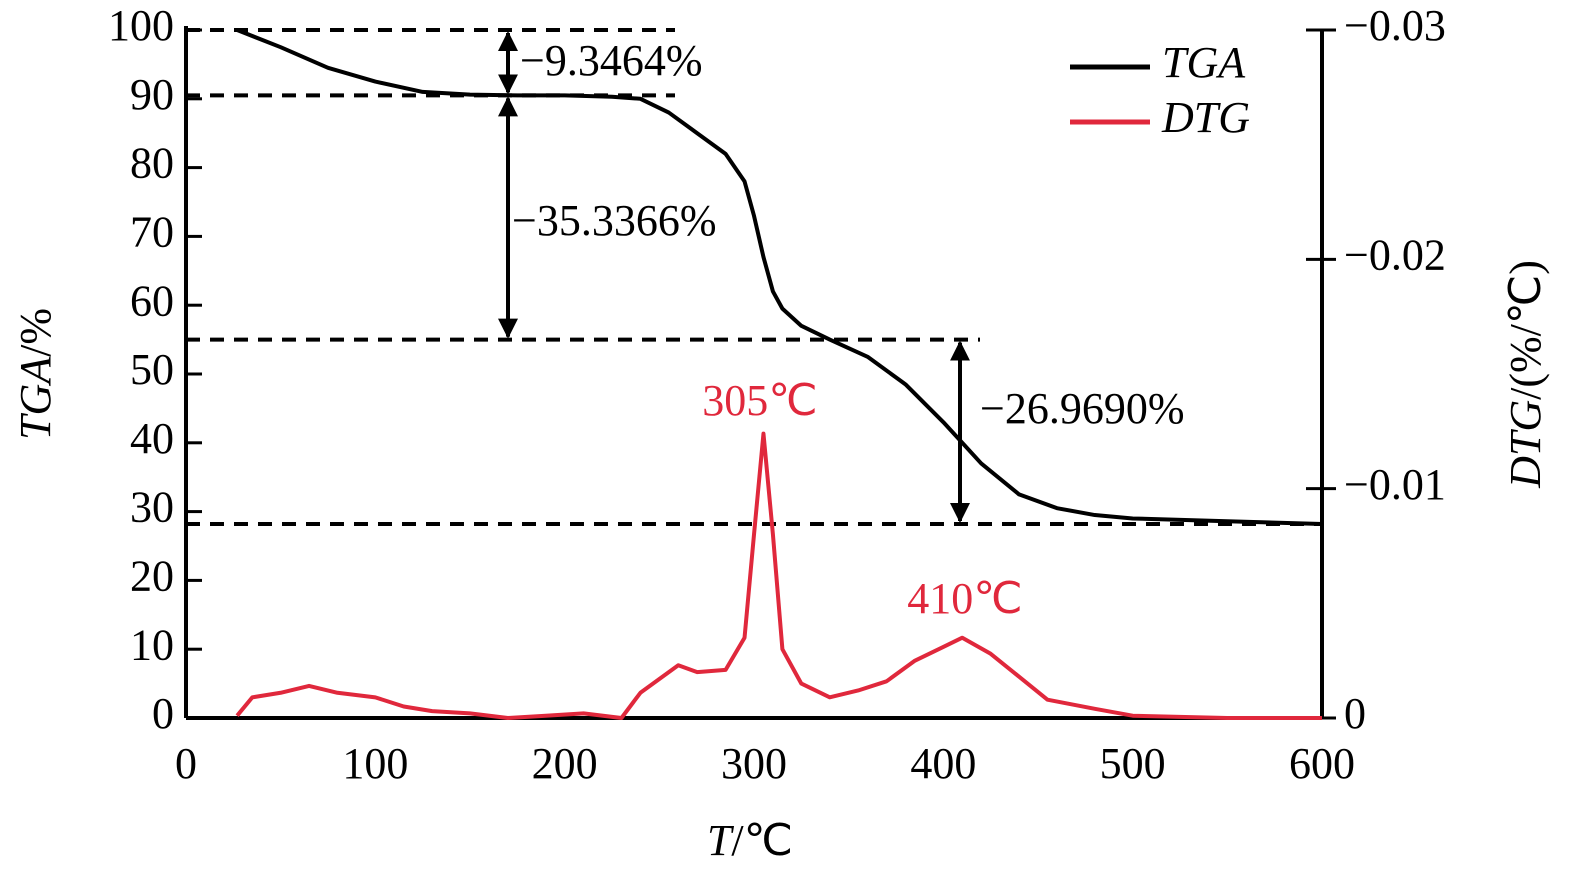 Image resolution: width=1575 pixels, height=882 pixels. I want to click on y-tick-label: 80, so click(152, 163).